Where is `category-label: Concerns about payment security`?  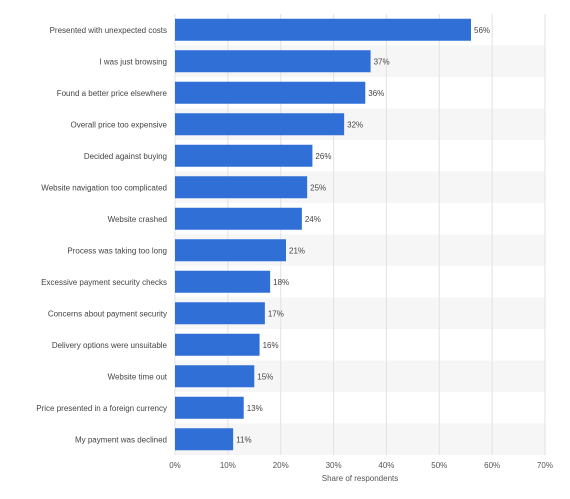 category-label: Concerns about payment security is located at coordinates (107, 313).